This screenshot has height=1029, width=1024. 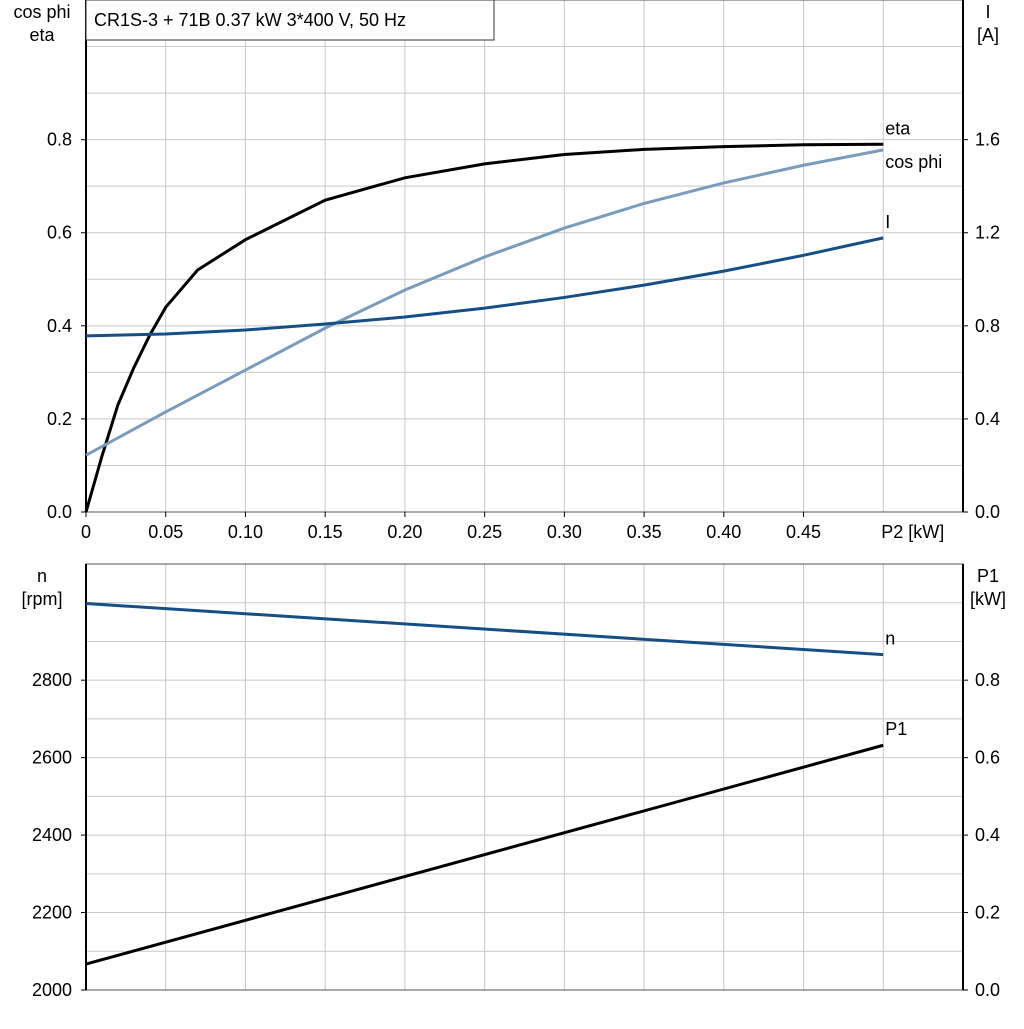 What do you see at coordinates (987, 140) in the screenshot?
I see `y-tick-label-right: 1.6` at bounding box center [987, 140].